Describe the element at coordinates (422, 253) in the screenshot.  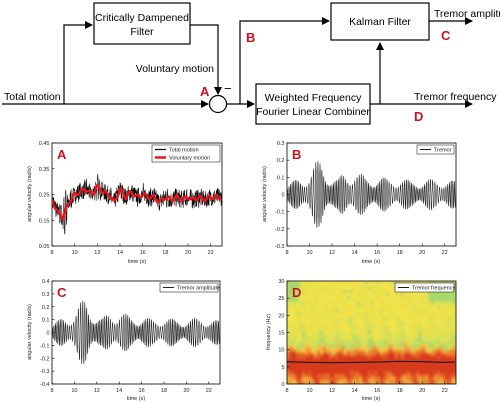
I see `x-tick-label: 20` at that location.